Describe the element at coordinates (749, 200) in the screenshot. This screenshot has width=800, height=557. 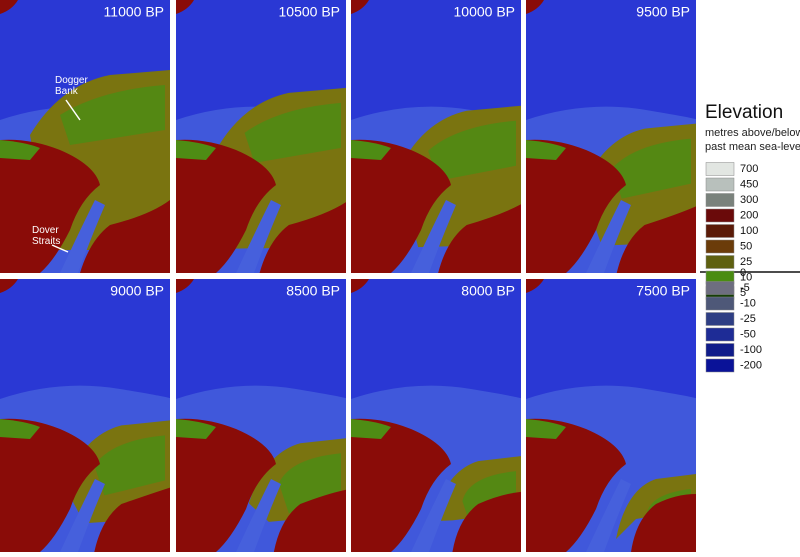
I see `legend-label: 300` at that location.